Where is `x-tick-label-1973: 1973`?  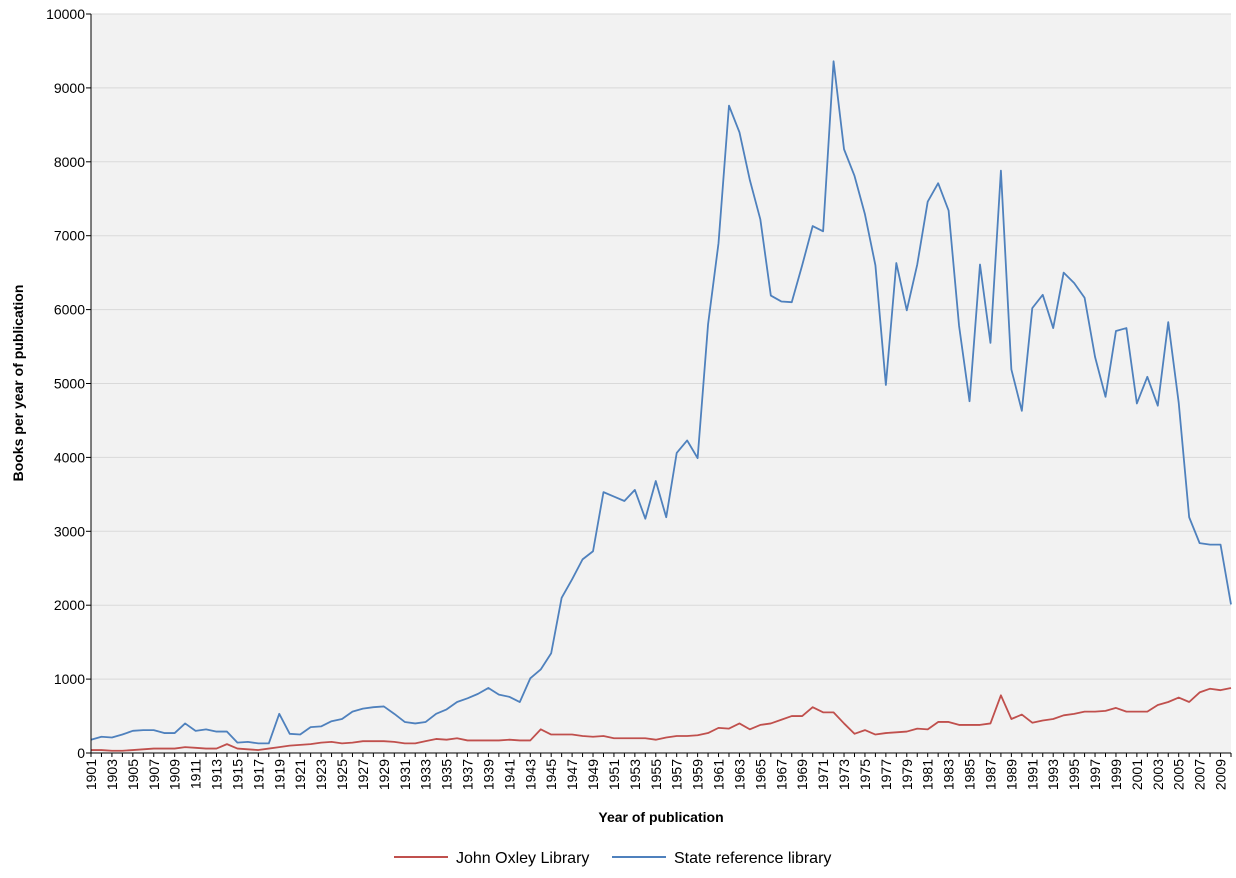 x-tick-label-1973: 1973 is located at coordinates (844, 774).